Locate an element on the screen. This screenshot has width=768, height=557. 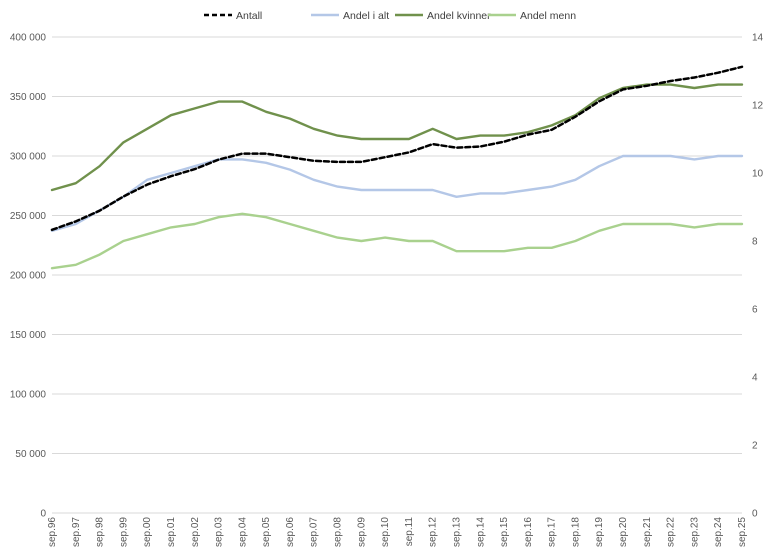
right-tick-label: 14 is located at coordinates (758, 38).